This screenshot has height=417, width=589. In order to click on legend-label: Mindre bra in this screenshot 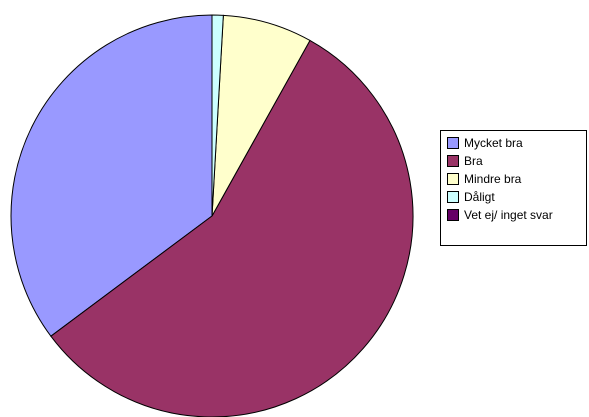, I will do `click(493, 179)`.